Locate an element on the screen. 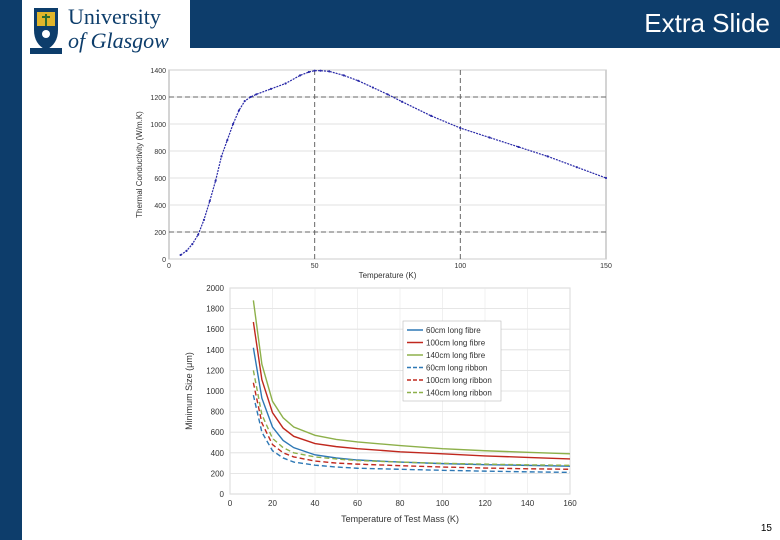  crest-icon is located at coordinates (46, 31).